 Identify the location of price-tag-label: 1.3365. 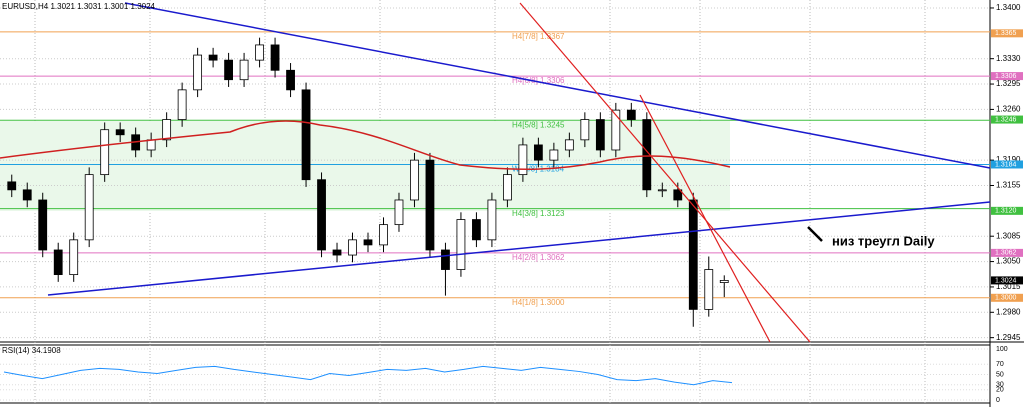
(1006, 33).